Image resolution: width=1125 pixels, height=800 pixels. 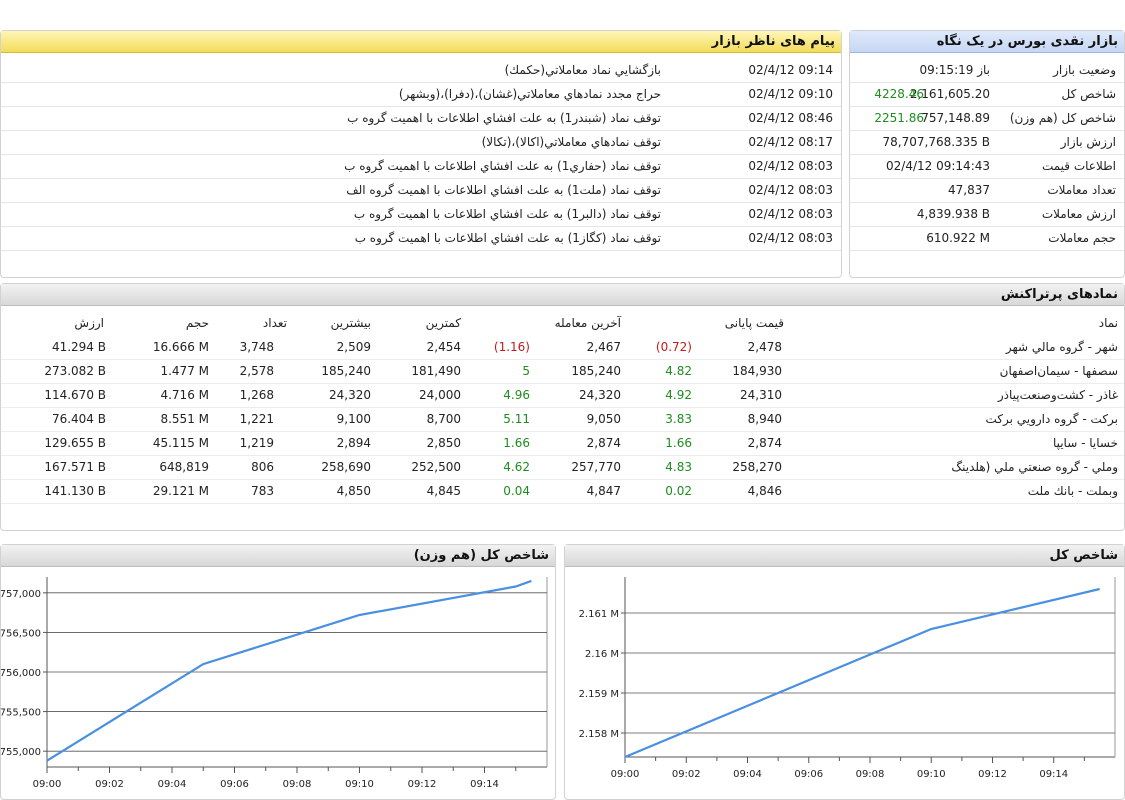 I want to click on overview-row: شاخص کل 2,161,605.20 4228.46, so click(x=987, y=95).